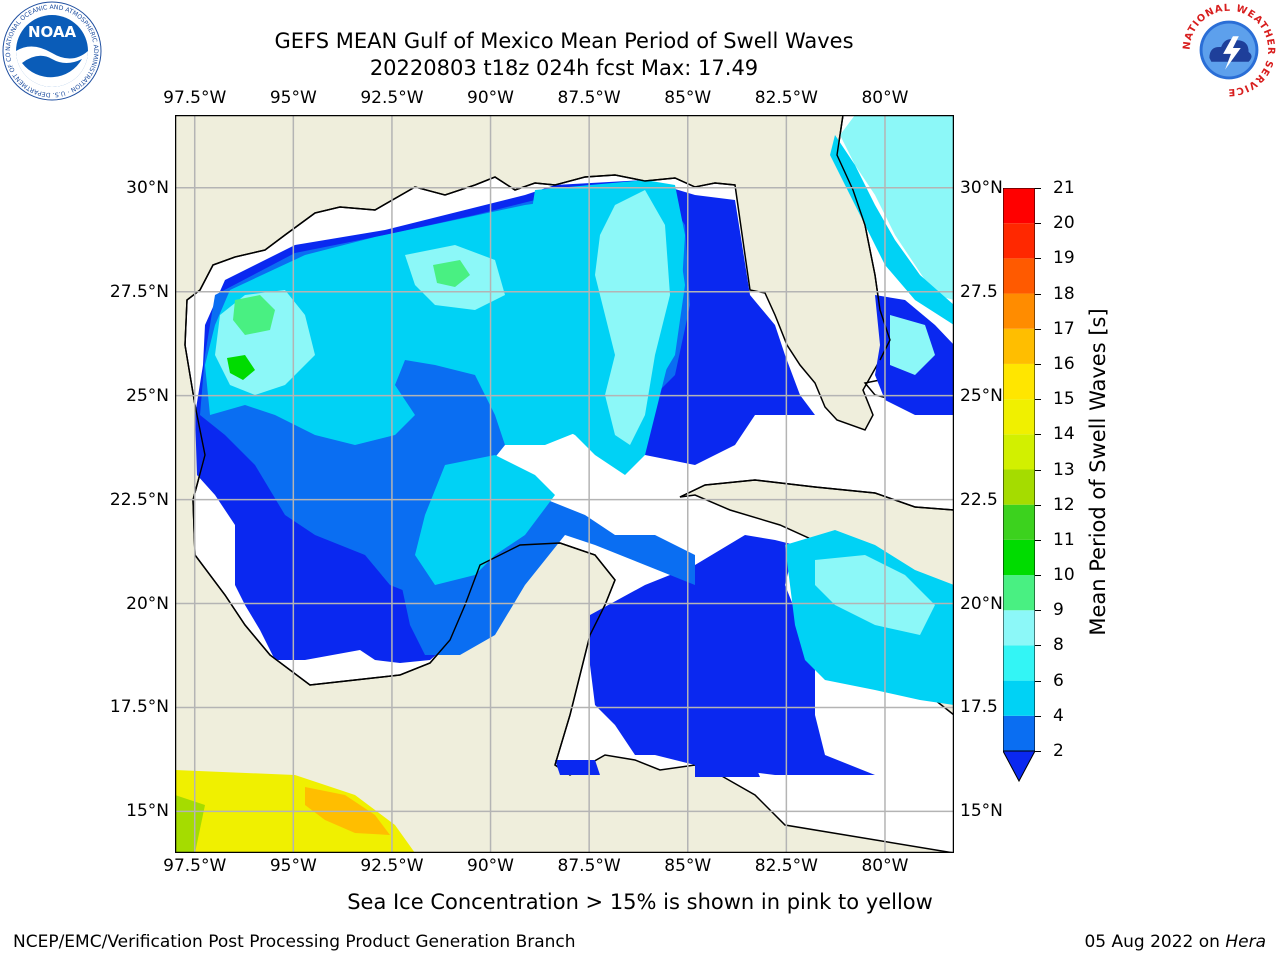 Image resolution: width=1280 pixels, height=960 pixels. What do you see at coordinates (1064, 434) in the screenshot?
I see `colorbar-tick: 14` at bounding box center [1064, 434].